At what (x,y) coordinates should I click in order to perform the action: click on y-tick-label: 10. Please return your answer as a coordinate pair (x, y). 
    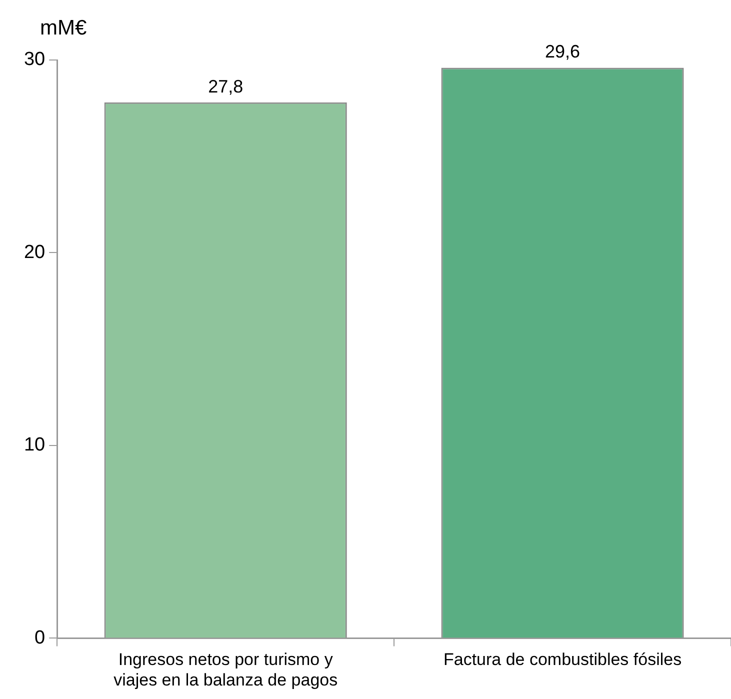
    Looking at the image, I should click on (35, 445).